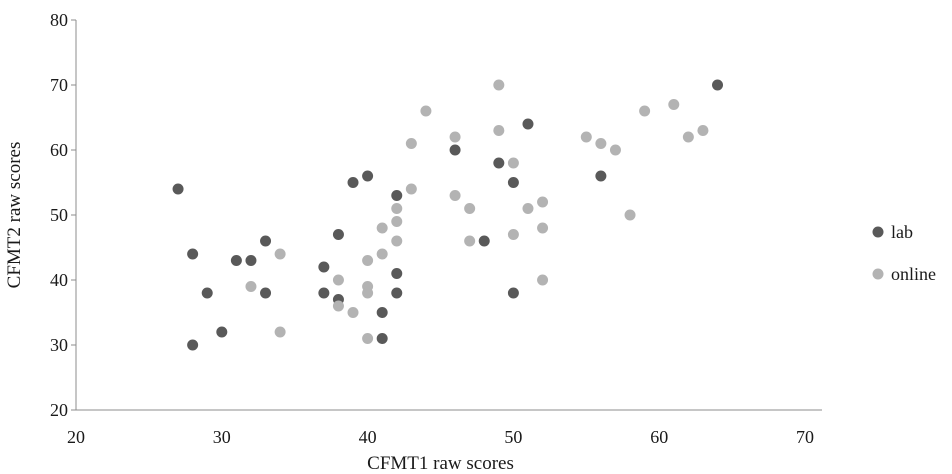 Image resolution: width=952 pixels, height=474 pixels. What do you see at coordinates (878, 274) in the screenshot?
I see `legend-marker-online` at bounding box center [878, 274].